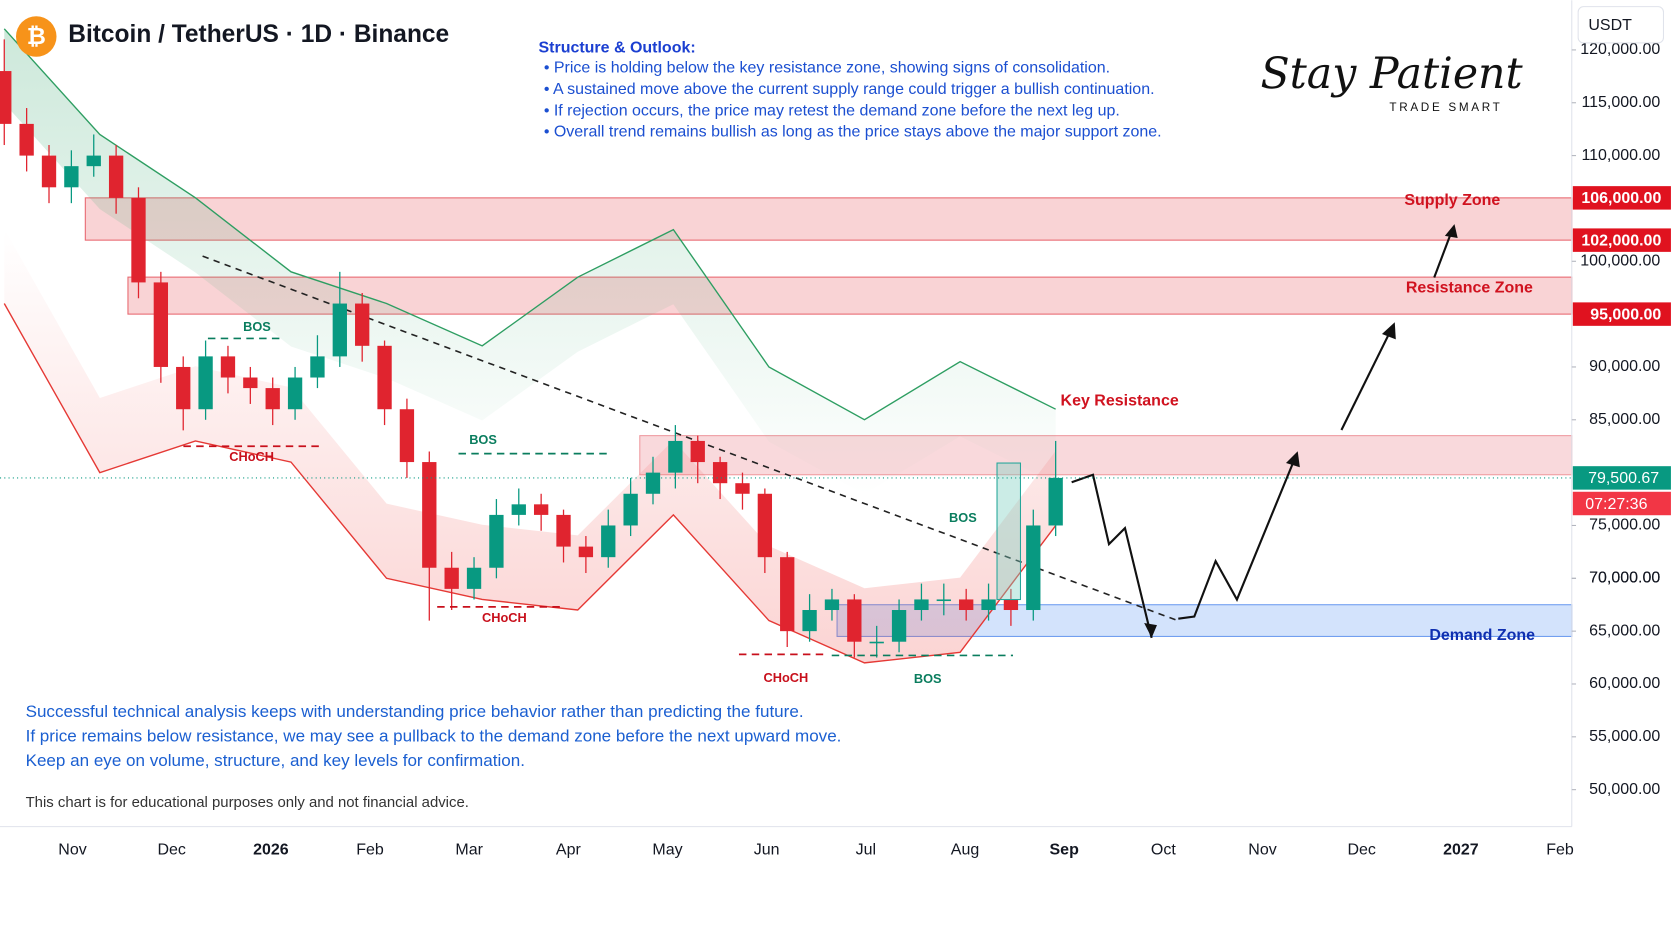 This screenshot has height=941, width=1672. Describe the element at coordinates (1452, 200) in the screenshot. I see `zone-label: Supply Zone` at that location.